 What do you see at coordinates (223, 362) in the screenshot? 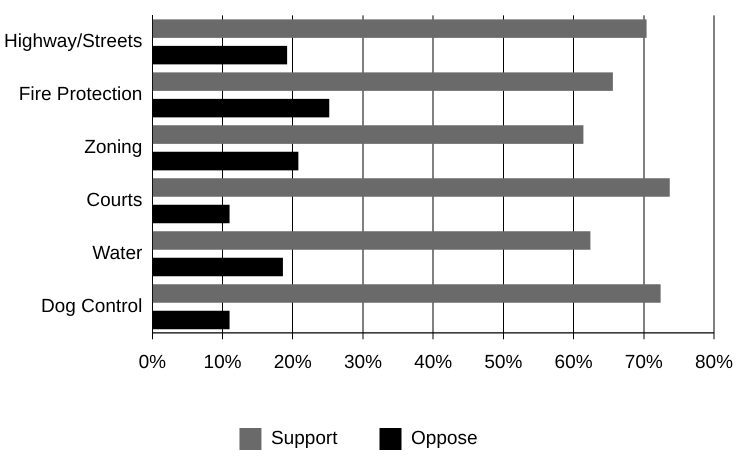
I see `x-tick-label: 10%` at bounding box center [223, 362].